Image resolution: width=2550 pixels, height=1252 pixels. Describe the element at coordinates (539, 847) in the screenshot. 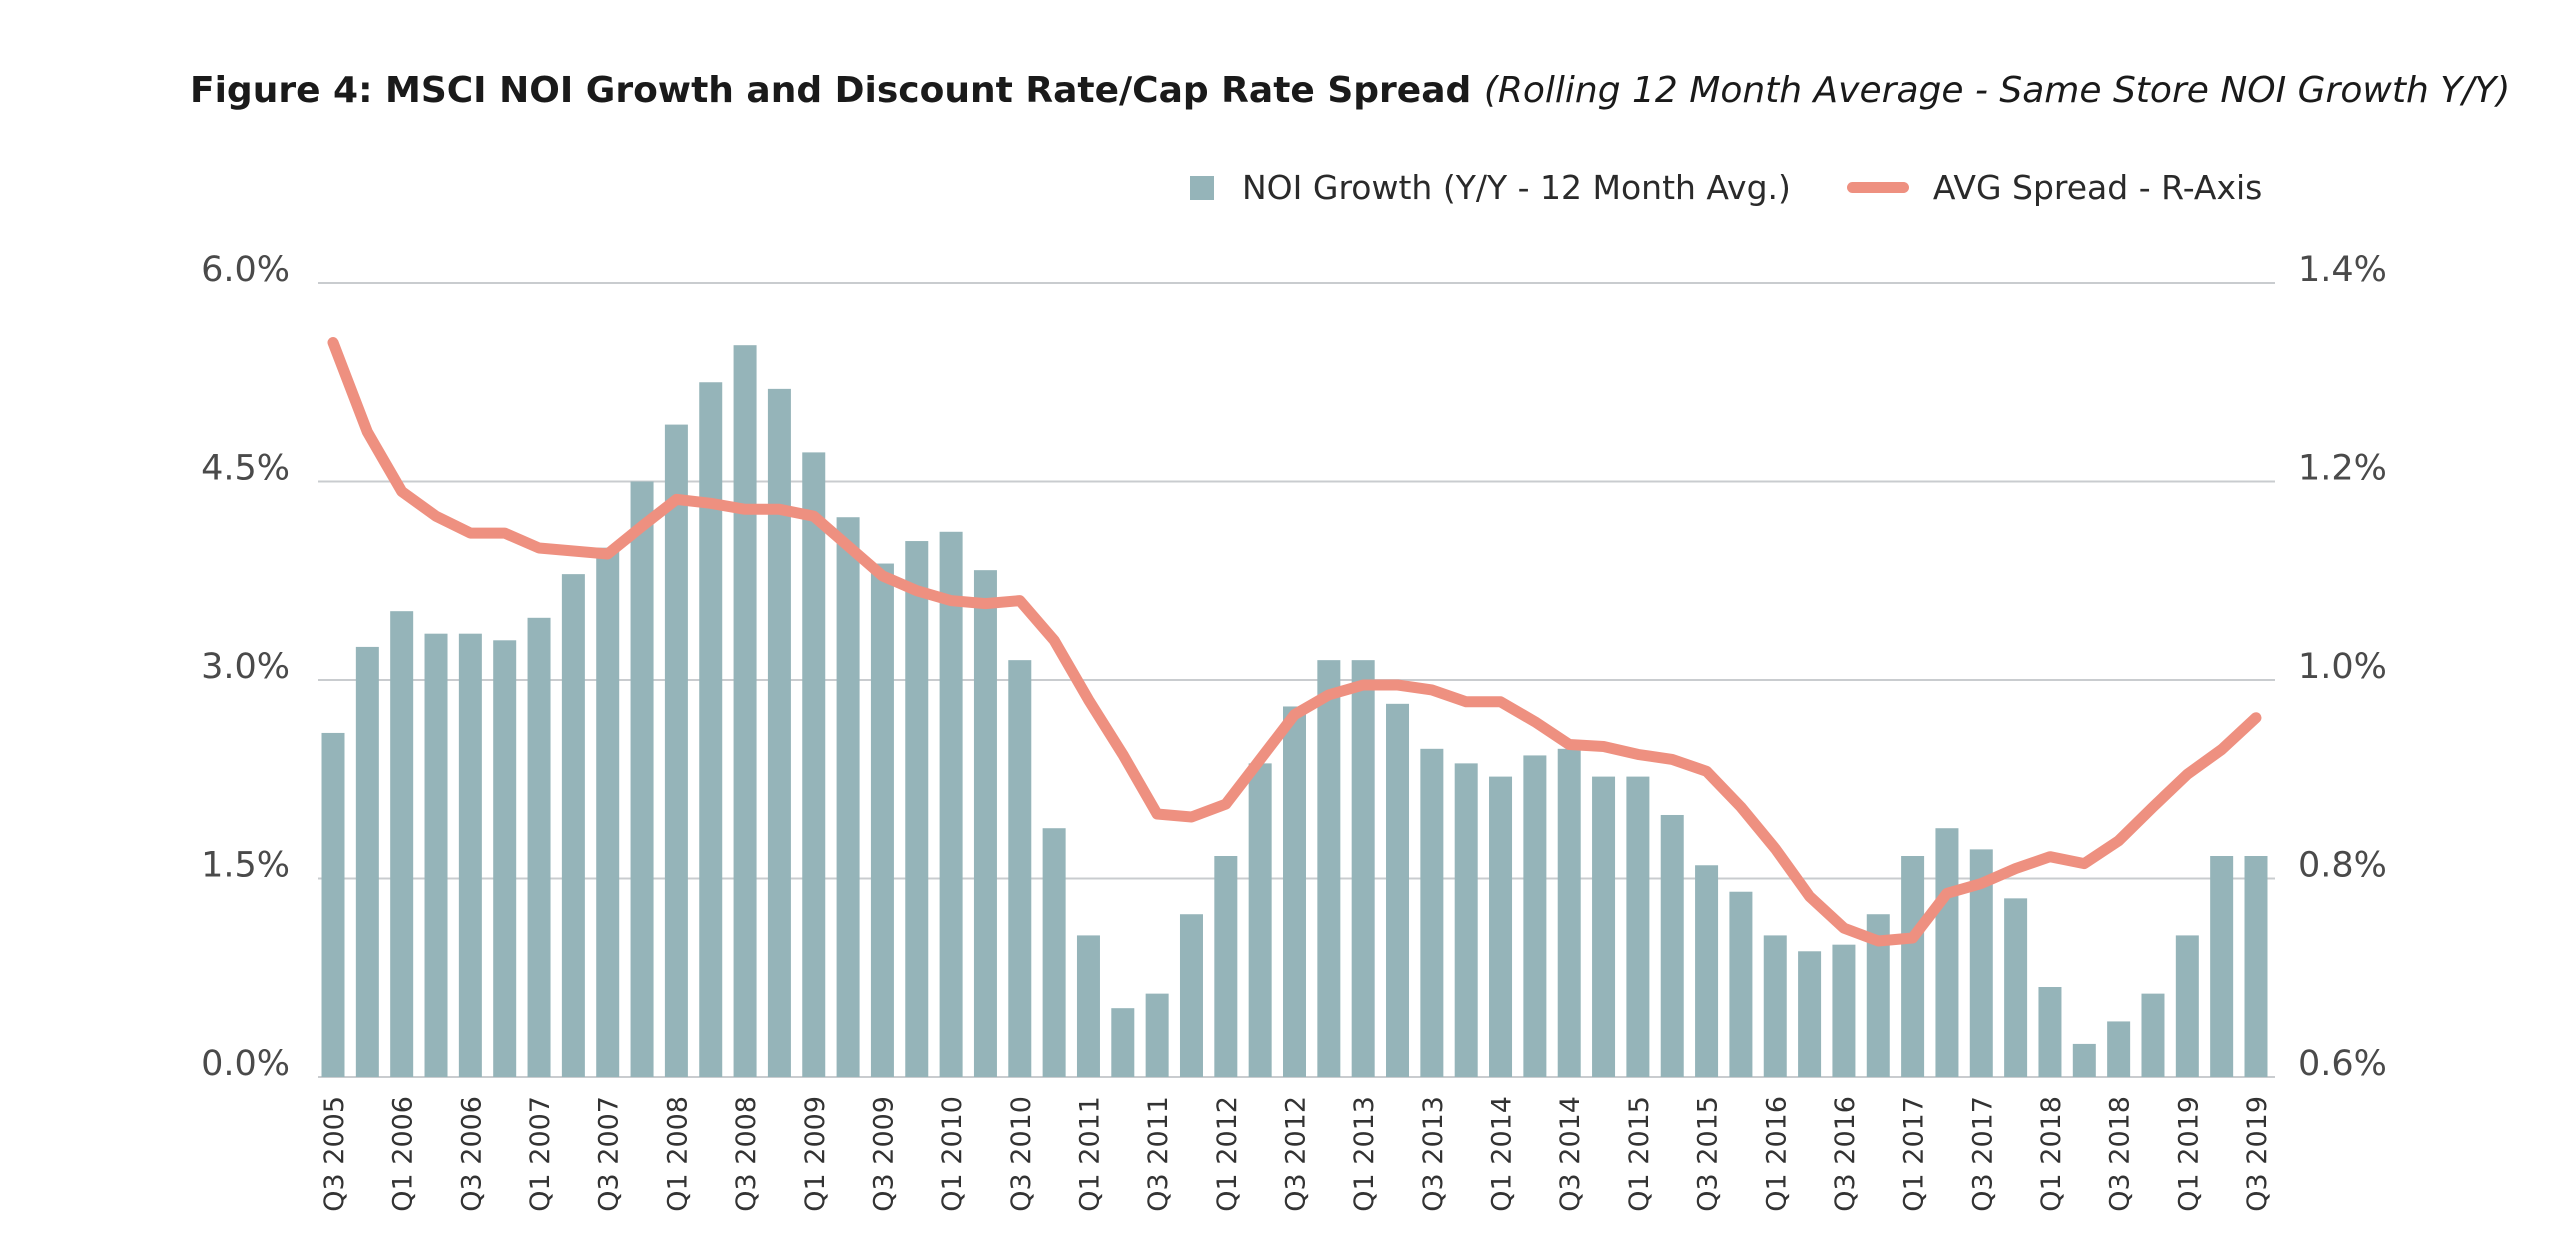

I see `bar-q1-2007` at that location.